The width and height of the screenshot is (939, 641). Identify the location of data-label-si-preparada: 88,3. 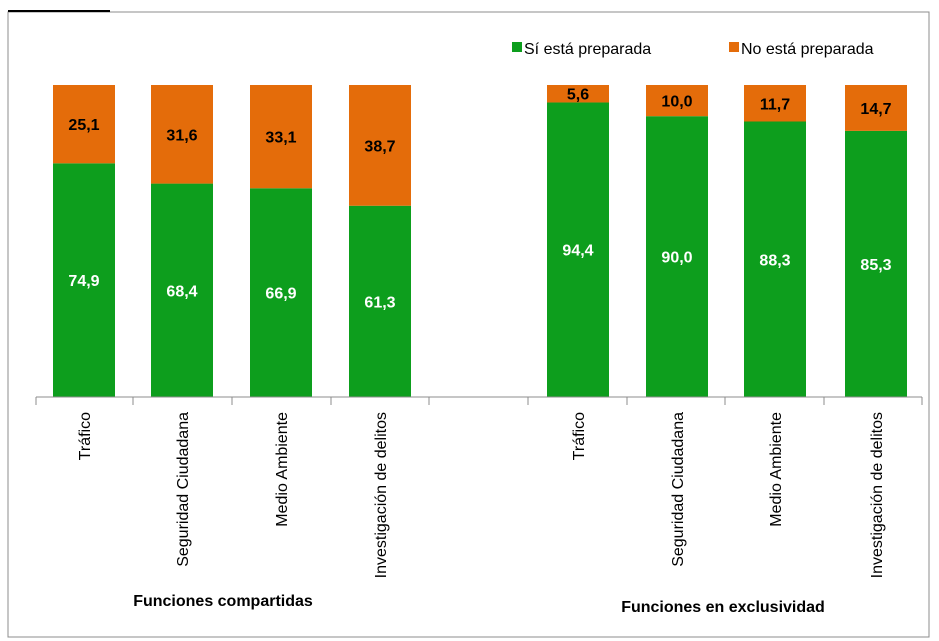
(774, 260).